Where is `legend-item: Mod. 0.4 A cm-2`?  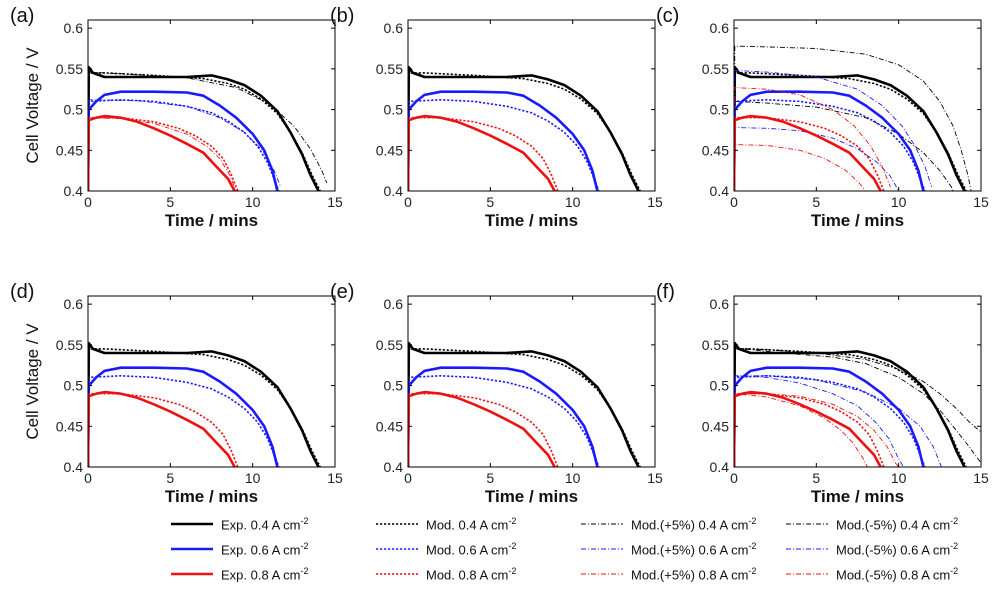 legend-item: Mod. 0.4 A cm-2 is located at coordinates (445, 524).